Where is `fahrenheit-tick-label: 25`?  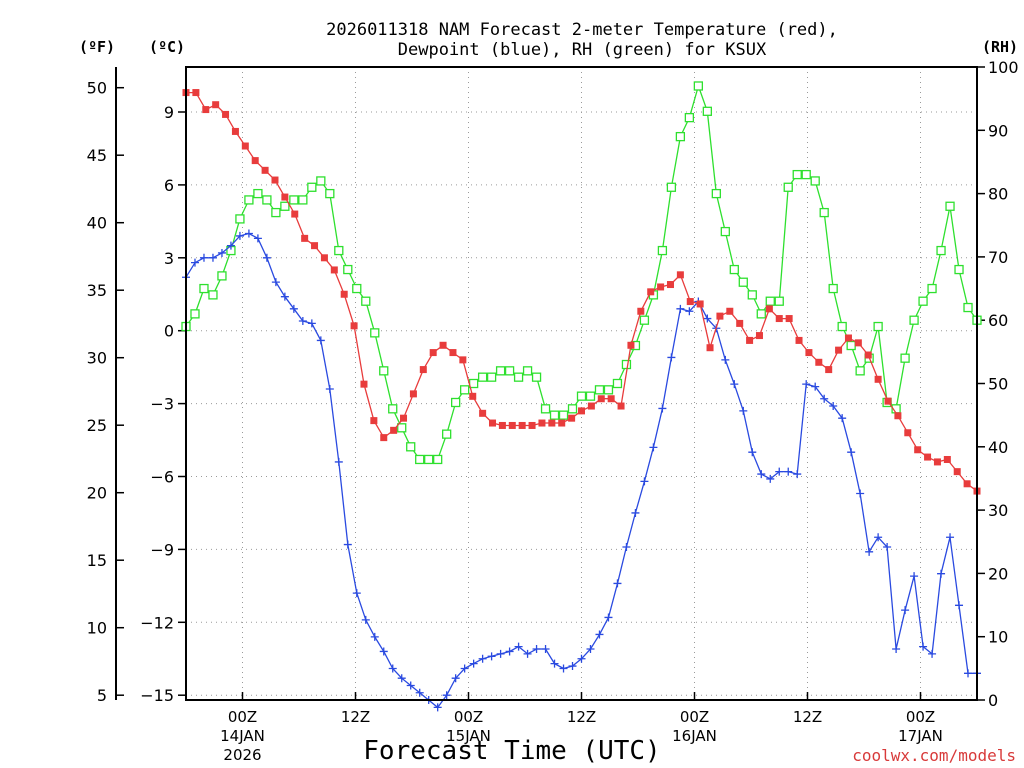
fahrenheit-tick-label: 25 is located at coordinates (97, 425).